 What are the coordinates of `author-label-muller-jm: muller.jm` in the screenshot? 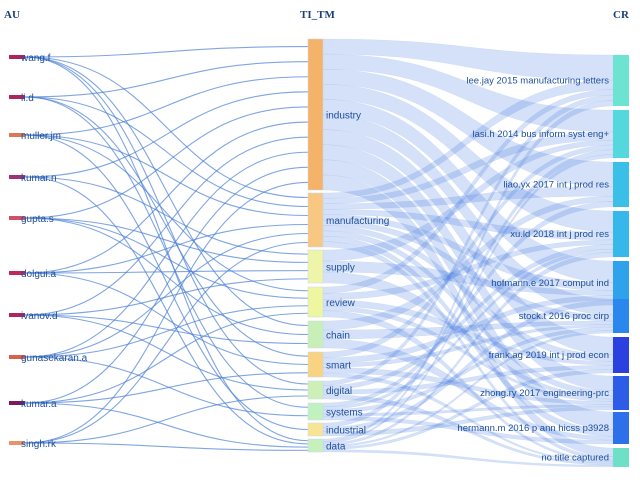 It's located at (41, 136).